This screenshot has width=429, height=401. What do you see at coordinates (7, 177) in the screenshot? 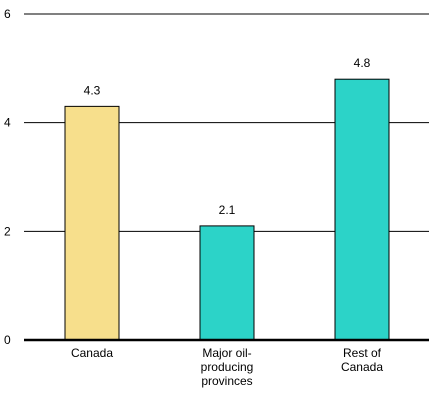
I see `y-axis-tick-labels: 0 2 4 6` at bounding box center [7, 177].